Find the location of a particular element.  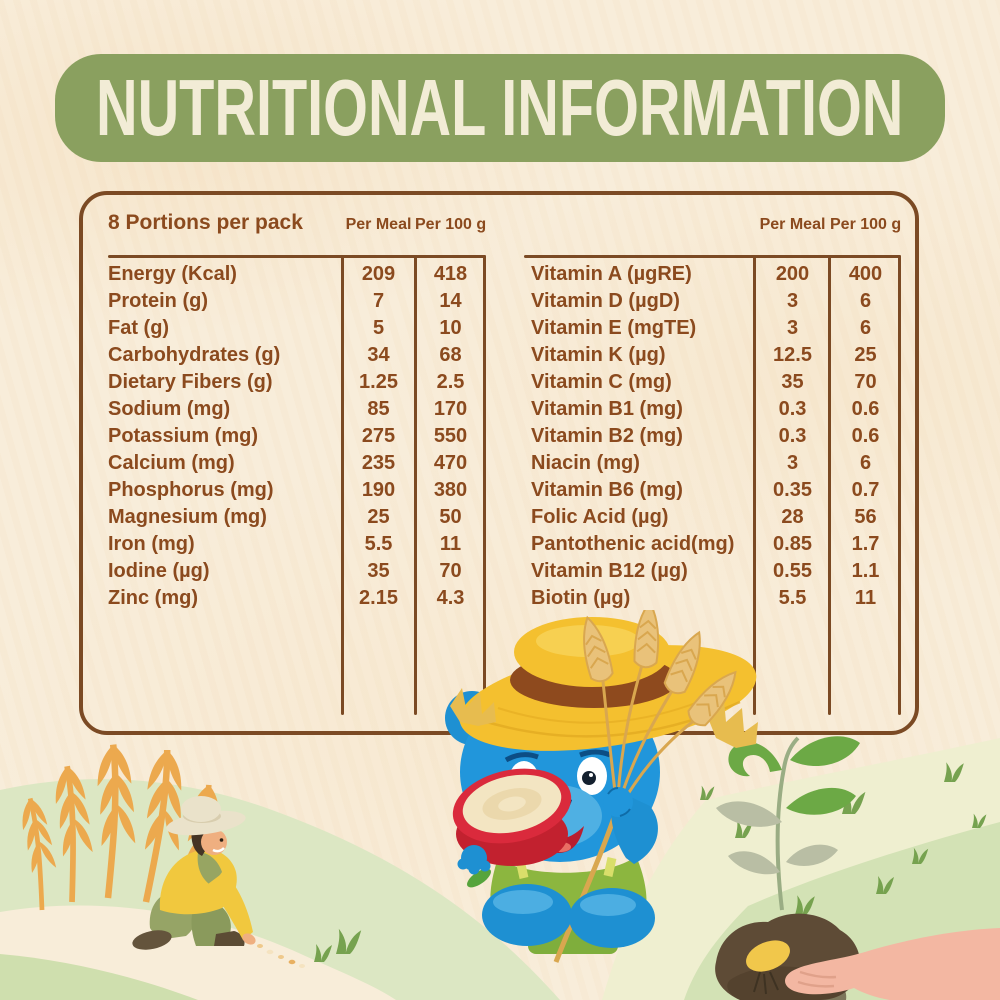

seeds-trail is located at coordinates (281, 956).